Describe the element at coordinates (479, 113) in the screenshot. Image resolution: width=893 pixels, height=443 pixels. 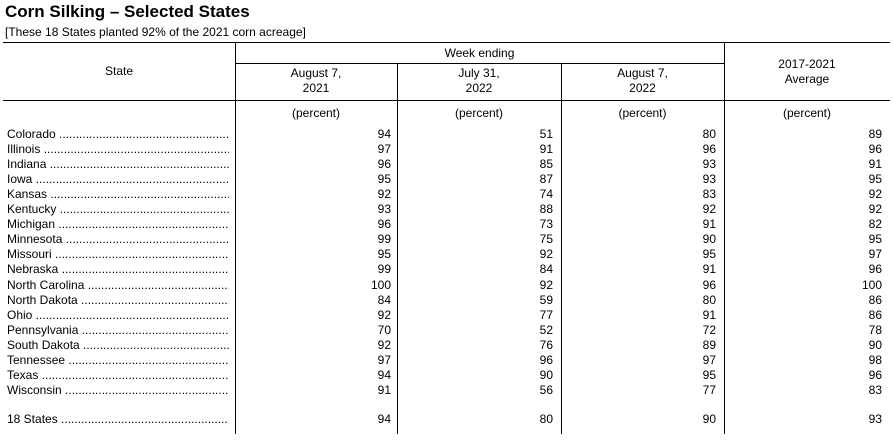
I see `unit-label-col-2: (percent)` at that location.